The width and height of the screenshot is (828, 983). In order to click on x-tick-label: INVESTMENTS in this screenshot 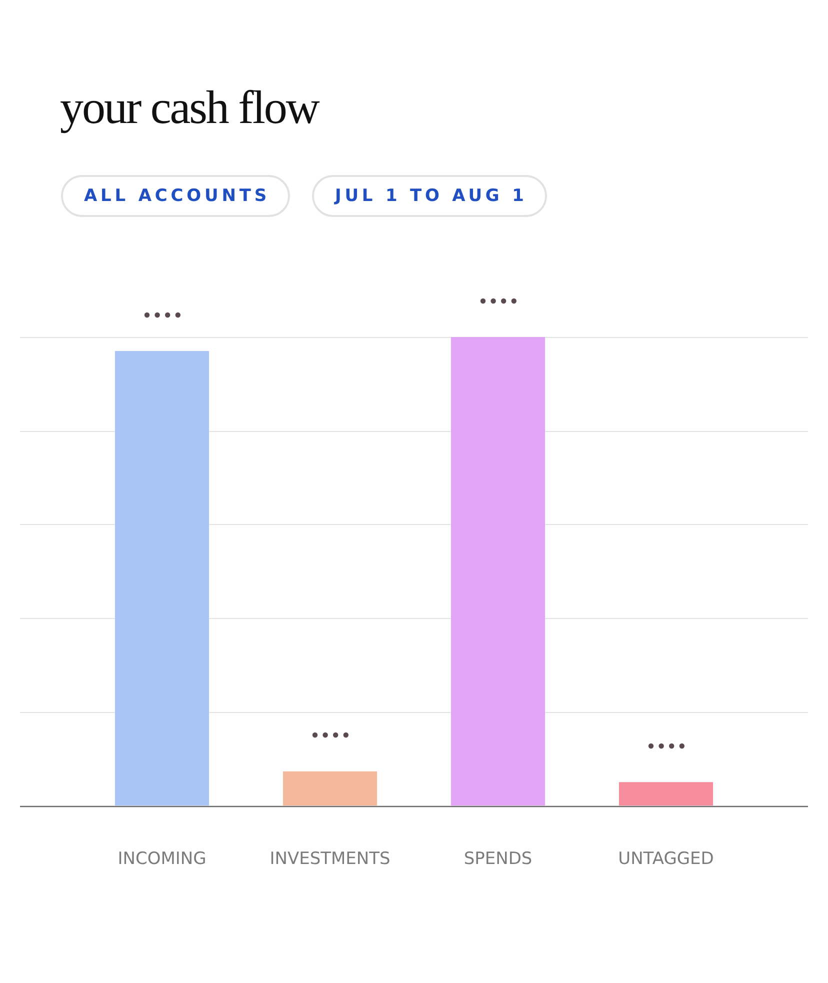, I will do `click(330, 859)`.